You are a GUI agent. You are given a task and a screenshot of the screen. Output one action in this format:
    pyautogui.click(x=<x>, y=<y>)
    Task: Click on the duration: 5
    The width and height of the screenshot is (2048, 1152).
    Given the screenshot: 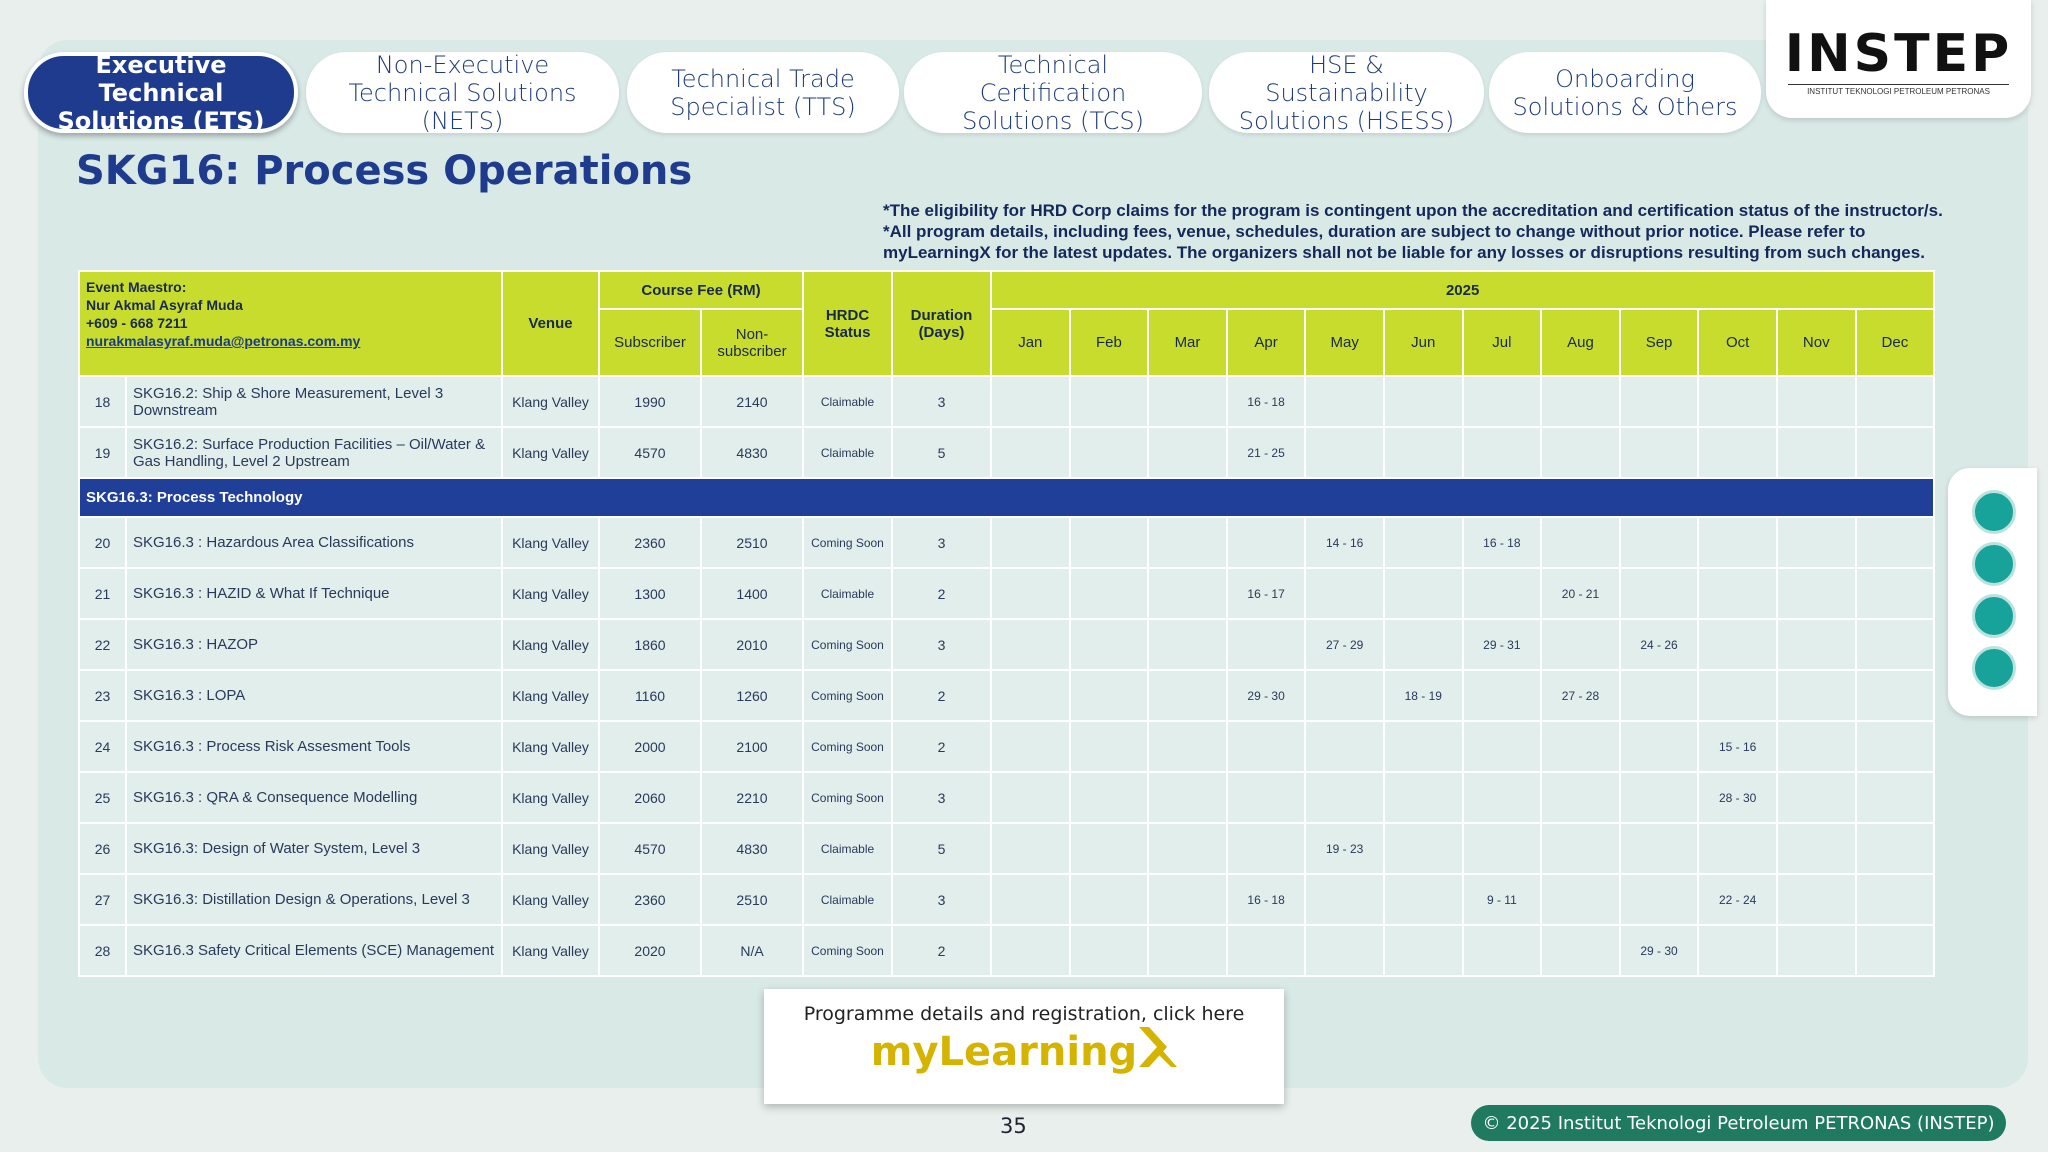 What is the action you would take?
    pyautogui.click(x=941, y=452)
    